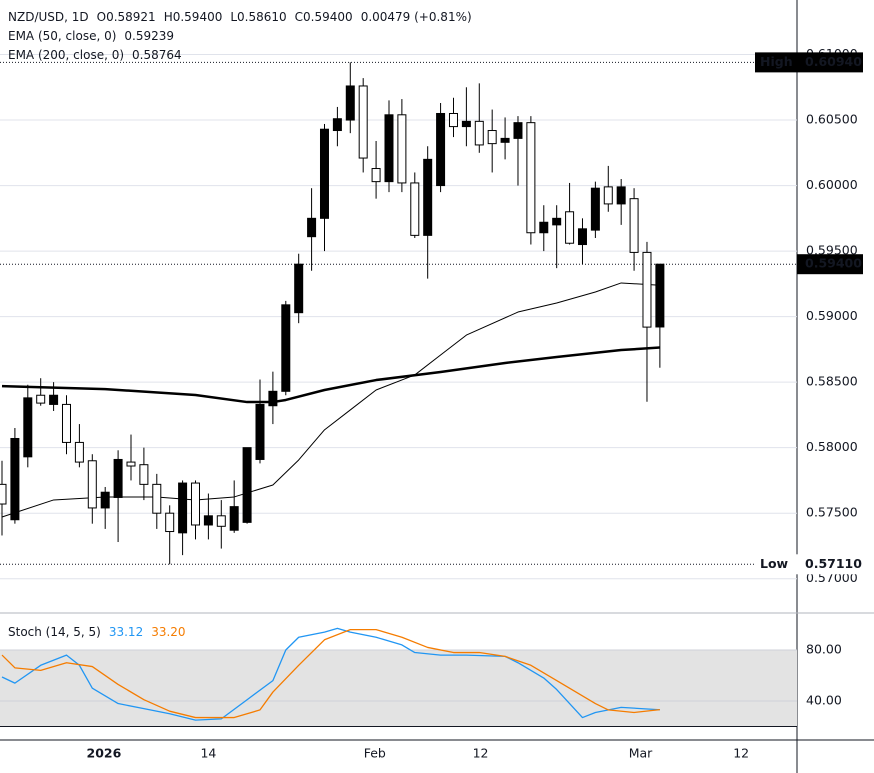 The height and width of the screenshot is (773, 874). What do you see at coordinates (833, 263) in the screenshot?
I see `last-price-label: 0.59400` at bounding box center [833, 263].